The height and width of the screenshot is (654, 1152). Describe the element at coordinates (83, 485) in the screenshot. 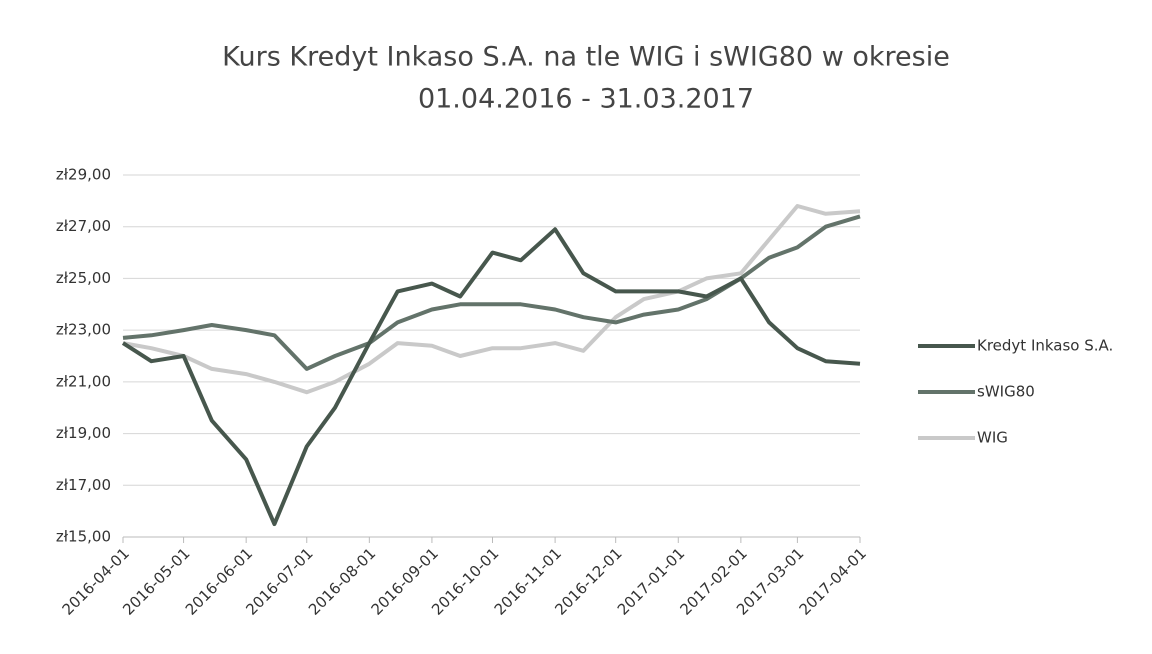

I see `y-tick-label: zł17,00` at that location.